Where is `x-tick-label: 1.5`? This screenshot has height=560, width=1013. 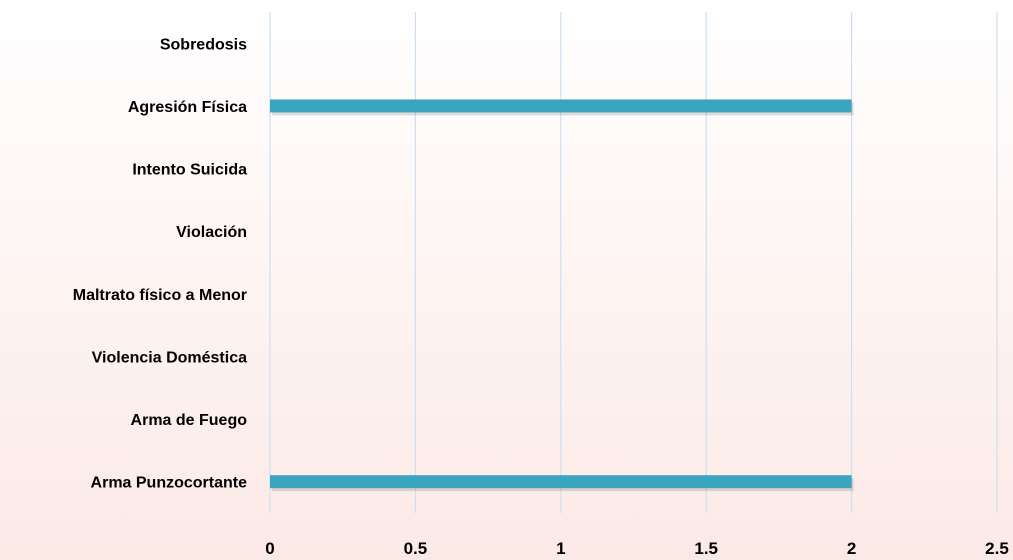
x-tick-label: 1.5 is located at coordinates (706, 548).